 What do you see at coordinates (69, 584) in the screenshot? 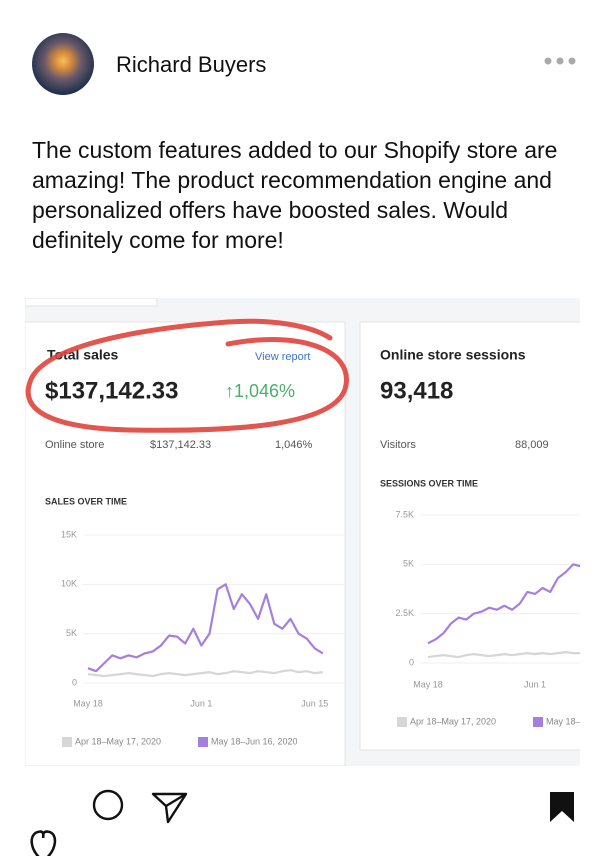
I see `y-tick-label: 10K` at bounding box center [69, 584].